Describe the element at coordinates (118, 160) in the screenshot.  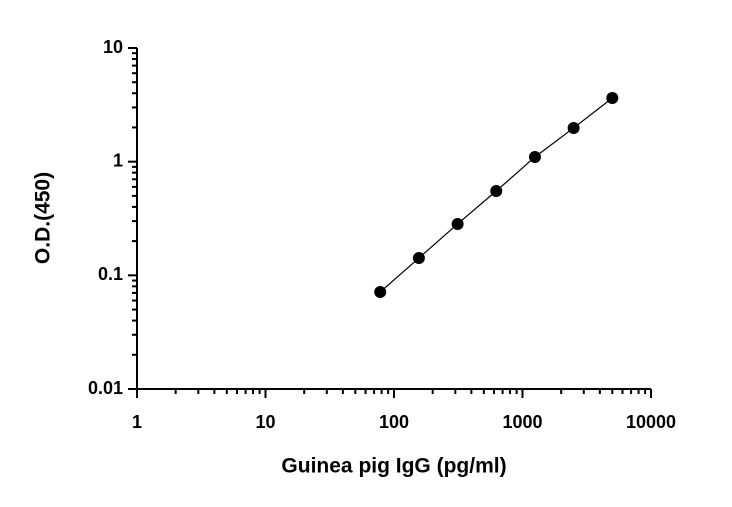
I see `y-tick-label: 1` at that location.